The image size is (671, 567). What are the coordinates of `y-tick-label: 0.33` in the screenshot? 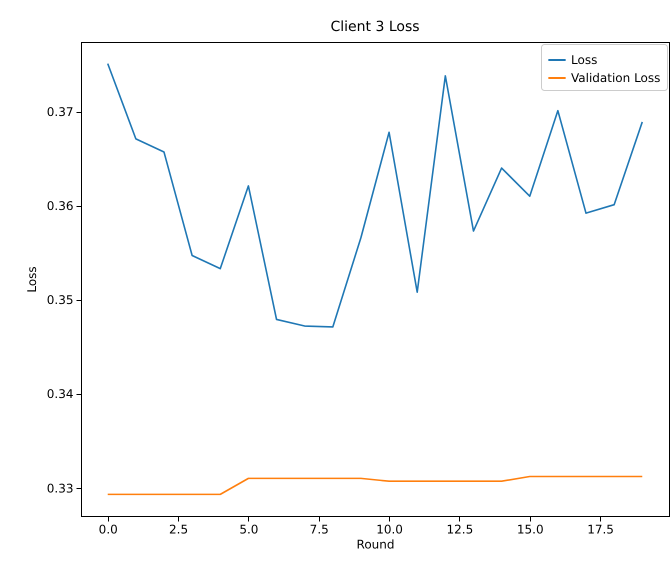 It's located at (60, 488).